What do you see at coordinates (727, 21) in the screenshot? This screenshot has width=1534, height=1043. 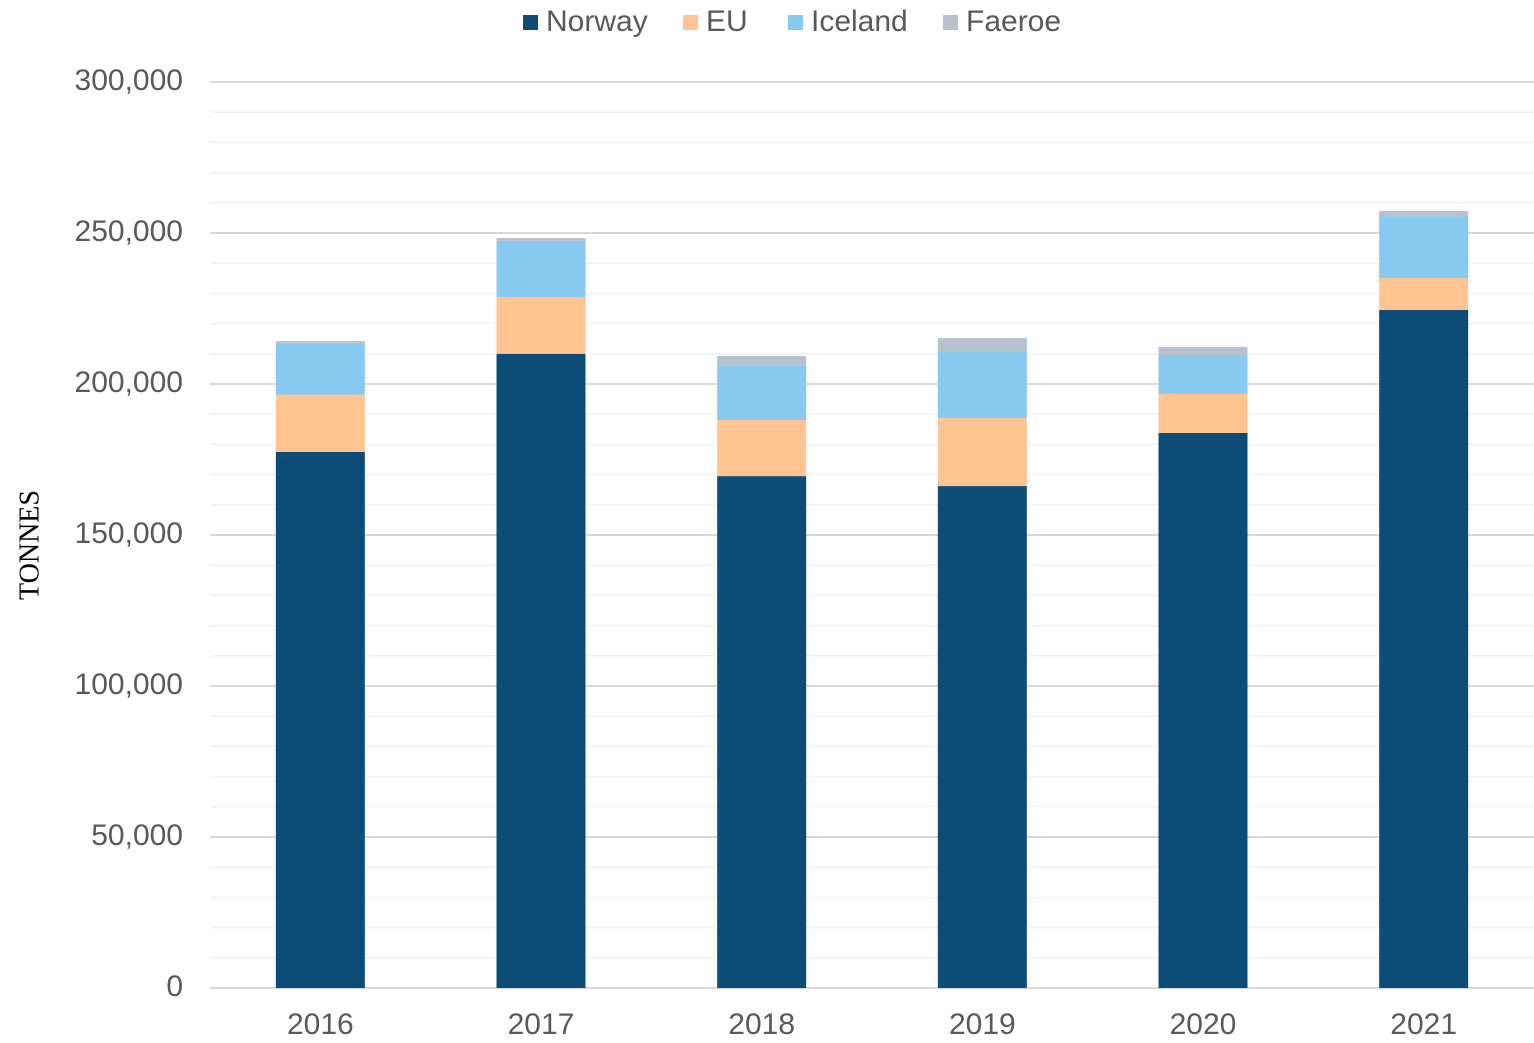 I see `legend-label: EU` at bounding box center [727, 21].